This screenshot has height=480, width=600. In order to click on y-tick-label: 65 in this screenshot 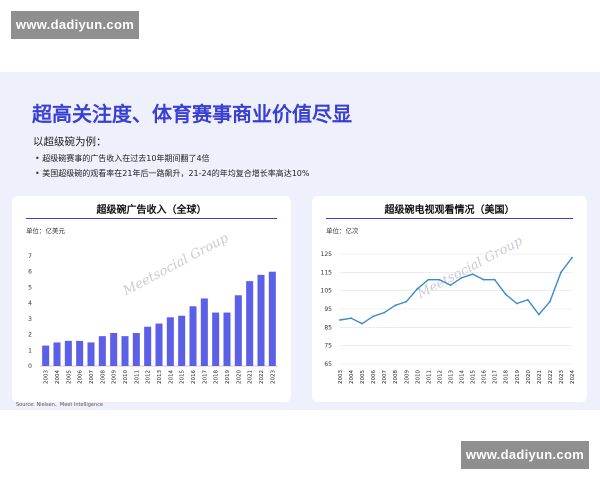, I will do `click(328, 364)`.